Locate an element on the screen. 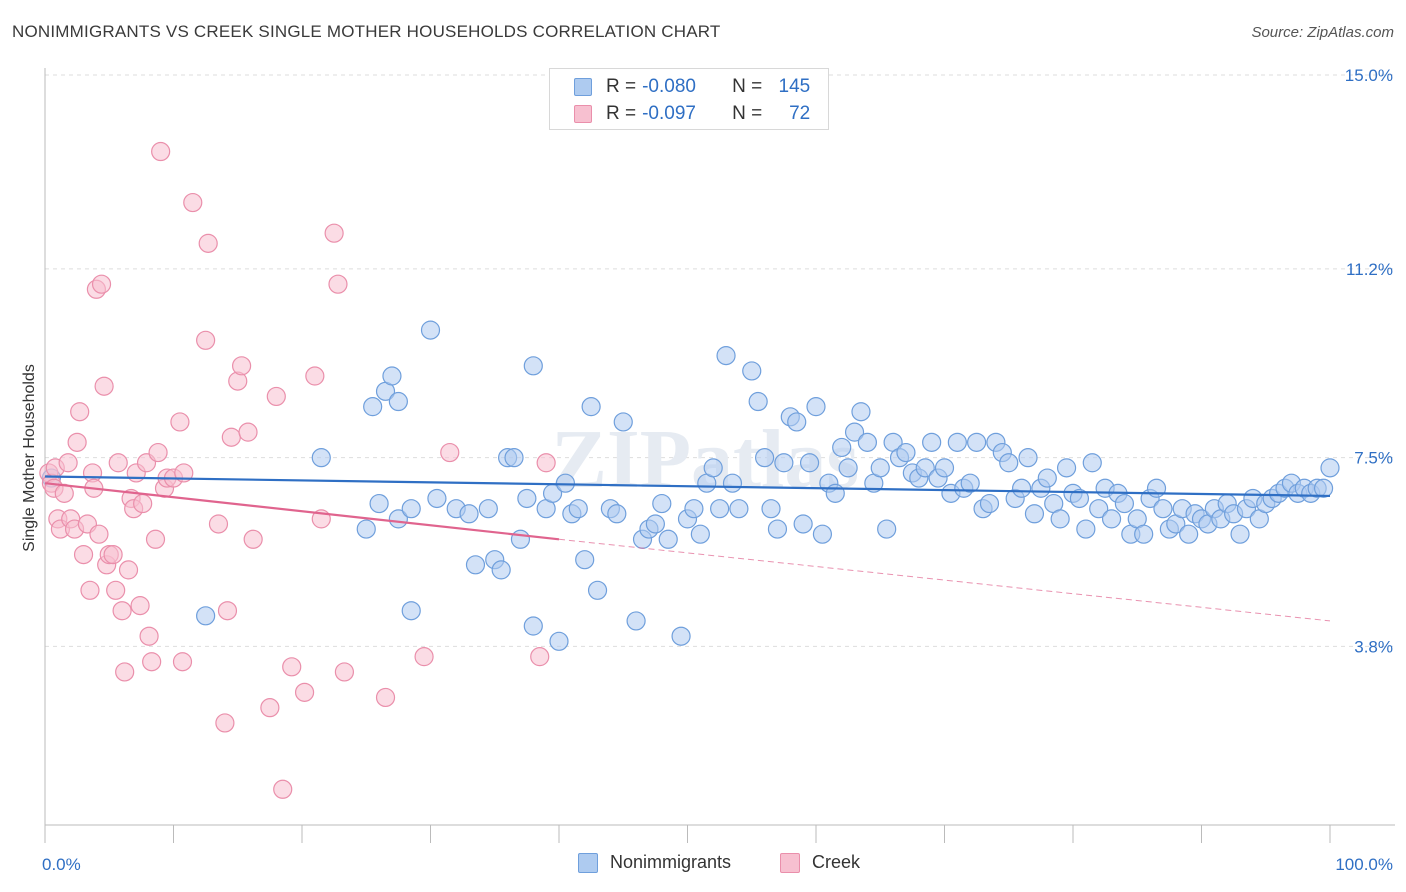  x-tick-label: 0.0% is located at coordinates (61, 864).